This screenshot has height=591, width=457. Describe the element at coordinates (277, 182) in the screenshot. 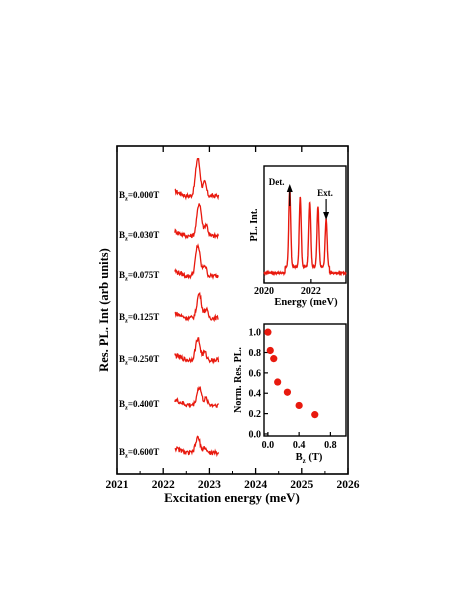

I see `det-annotation: Det.` at that location.